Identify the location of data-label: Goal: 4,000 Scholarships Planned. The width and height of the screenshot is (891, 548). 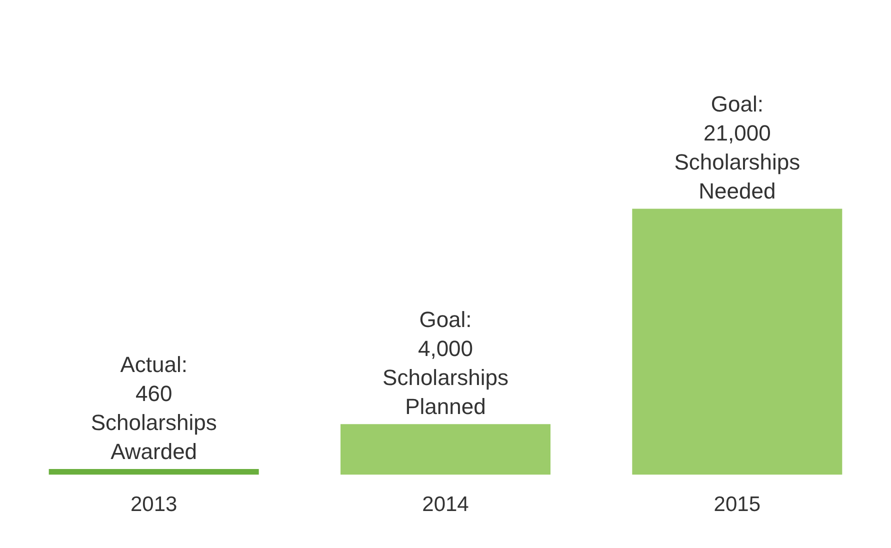
(445, 363).